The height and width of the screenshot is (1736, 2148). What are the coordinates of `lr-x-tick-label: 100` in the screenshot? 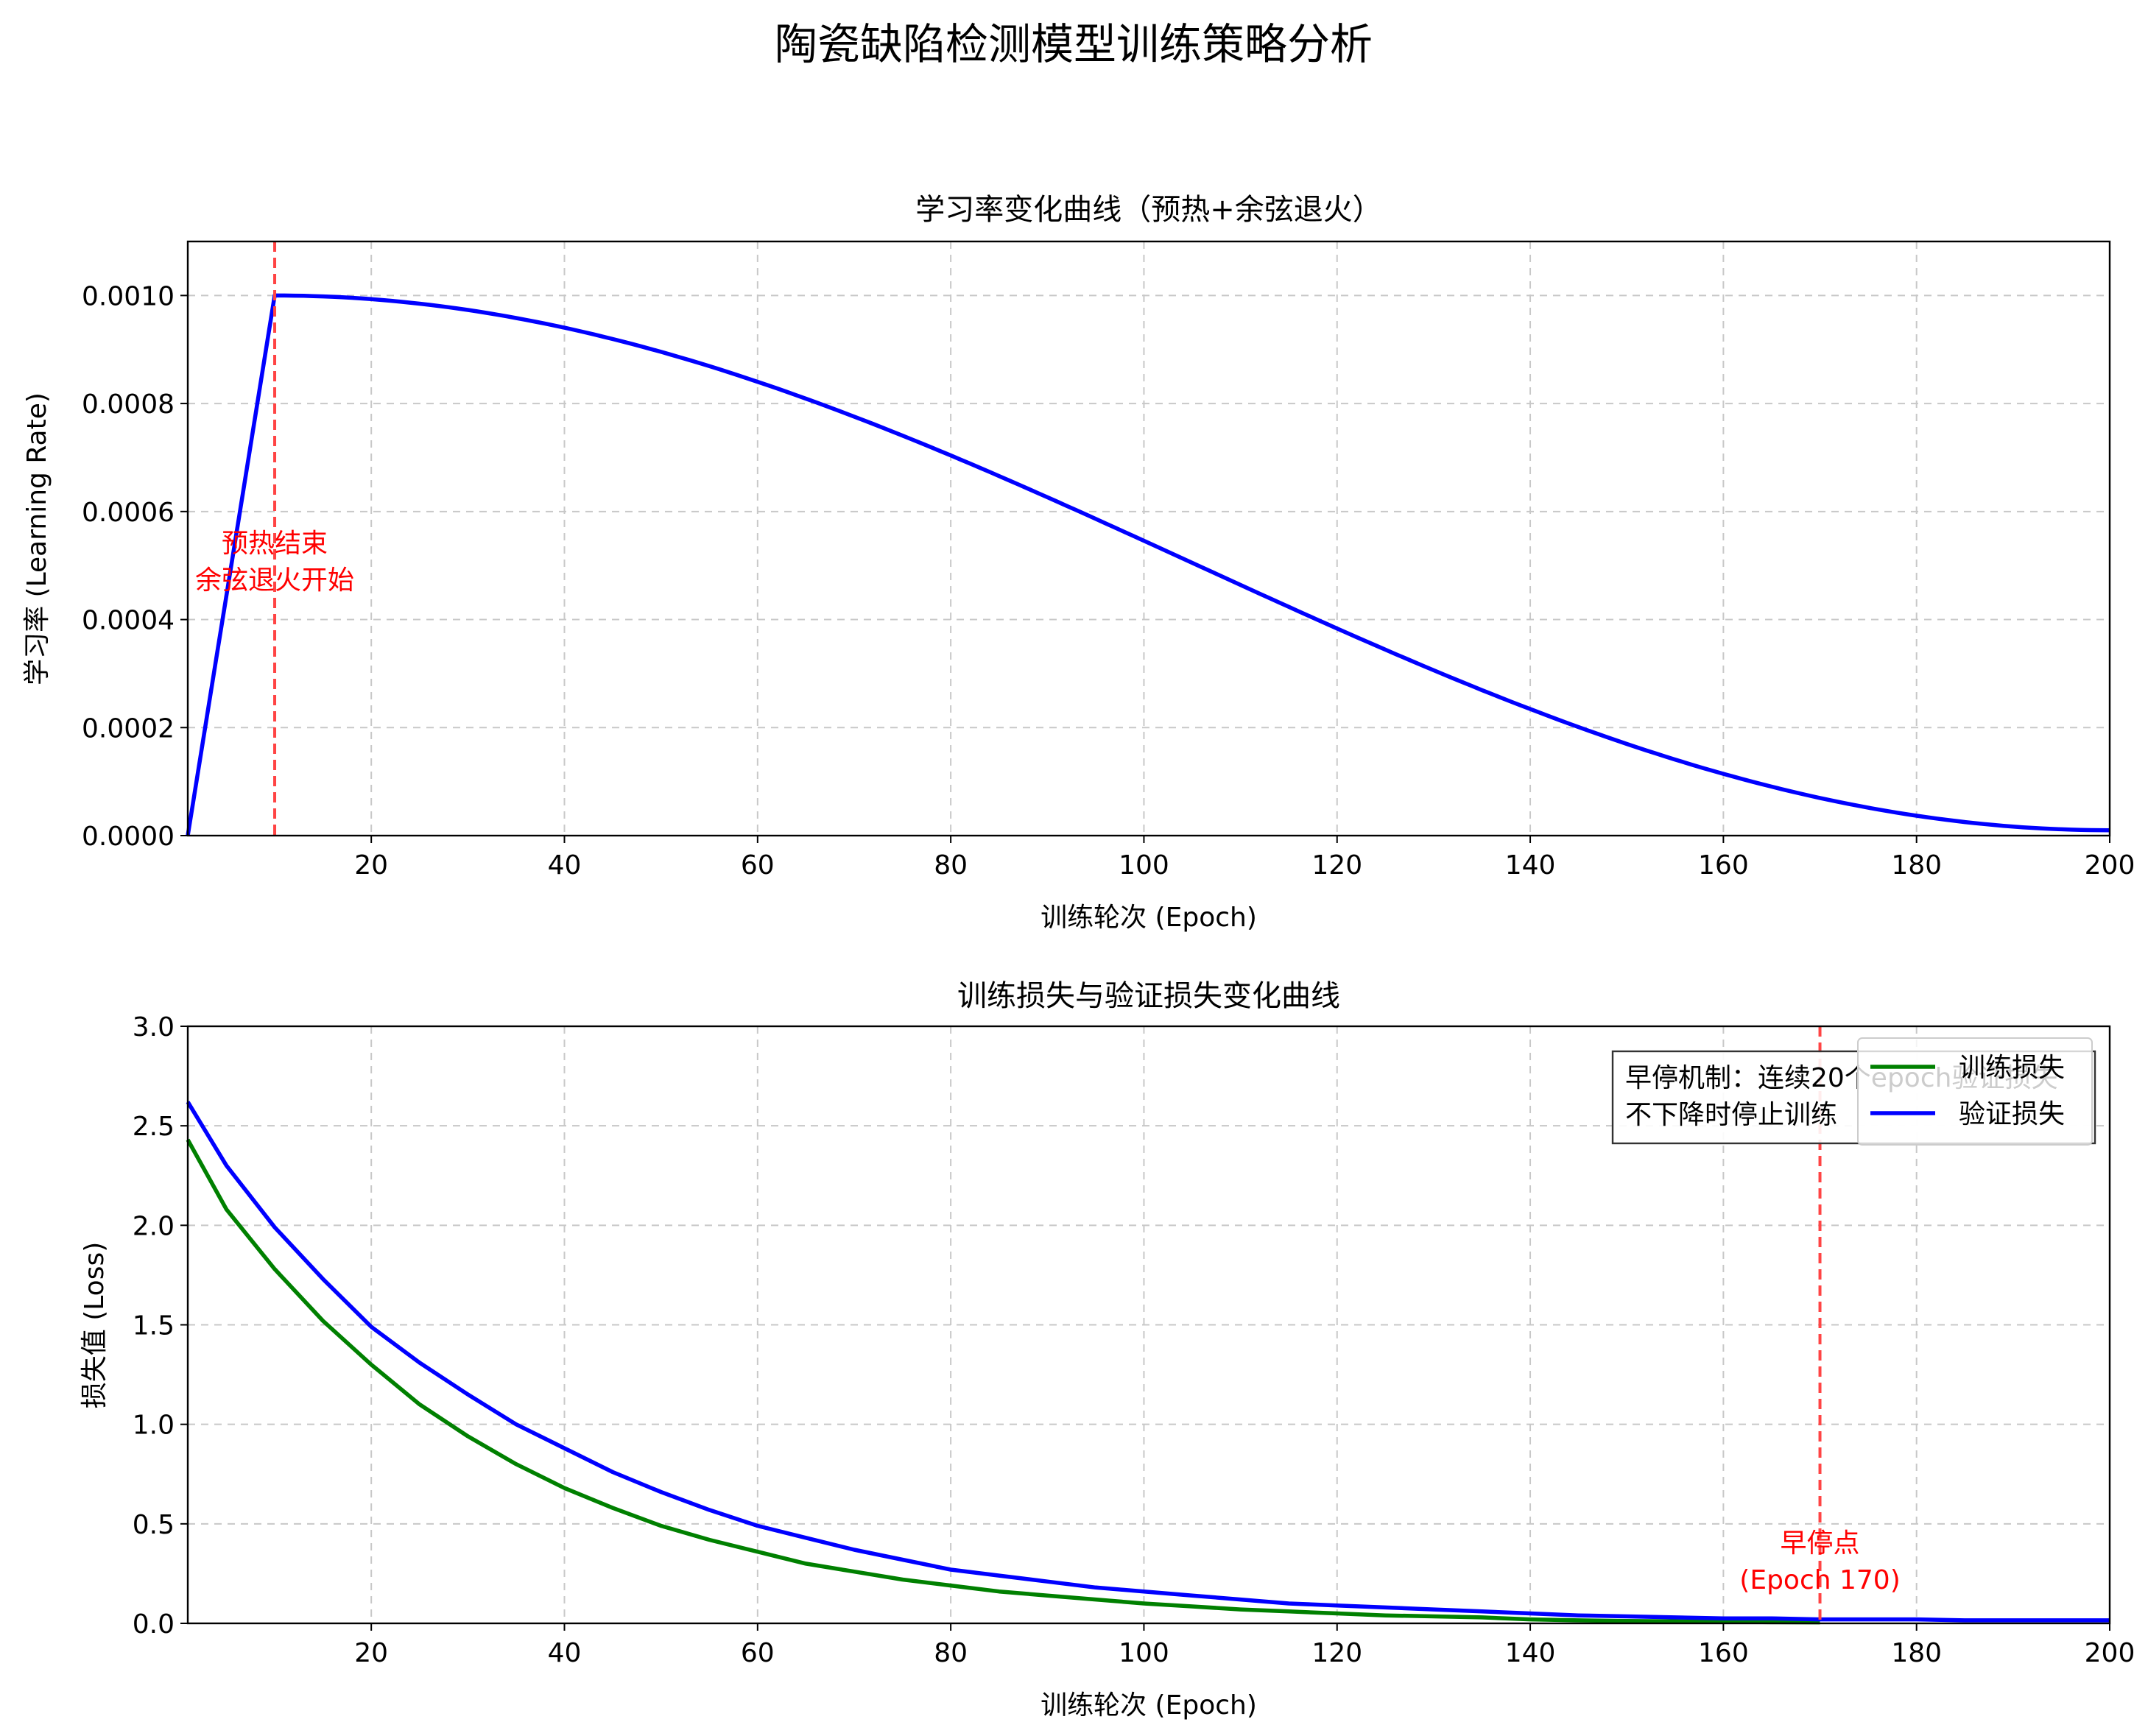 It's located at (1144, 865).